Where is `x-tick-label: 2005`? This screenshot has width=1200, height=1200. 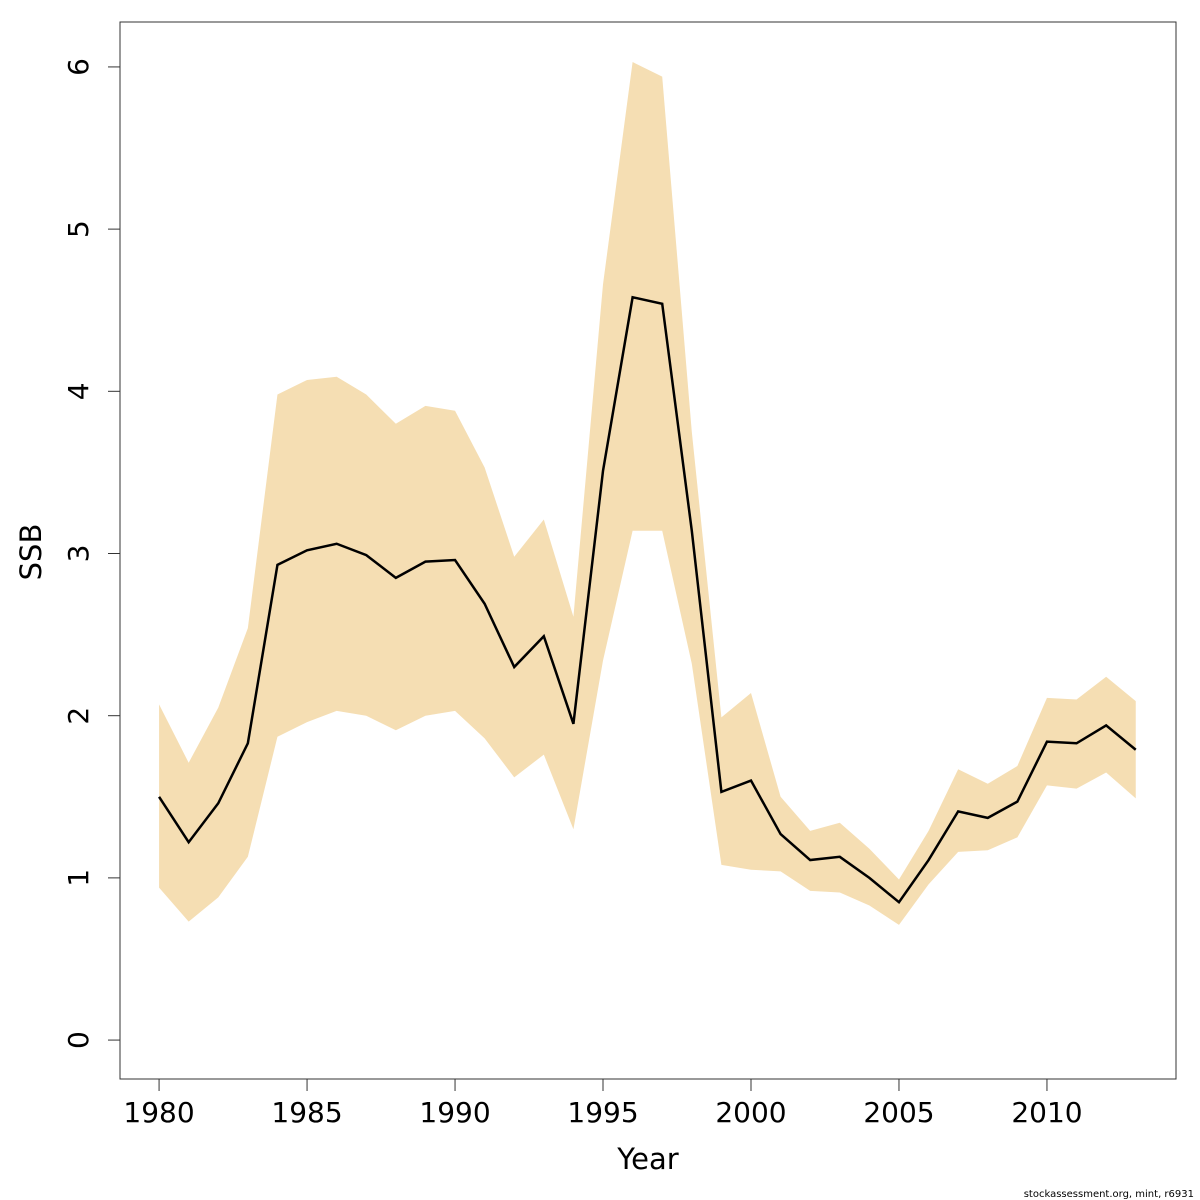 x-tick-label: 2005 is located at coordinates (898, 1112).